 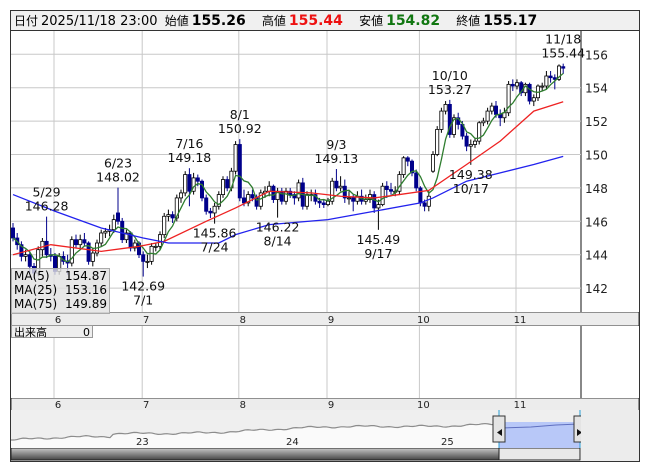 I want to click on annotation-date: 8/1, so click(x=240, y=114).